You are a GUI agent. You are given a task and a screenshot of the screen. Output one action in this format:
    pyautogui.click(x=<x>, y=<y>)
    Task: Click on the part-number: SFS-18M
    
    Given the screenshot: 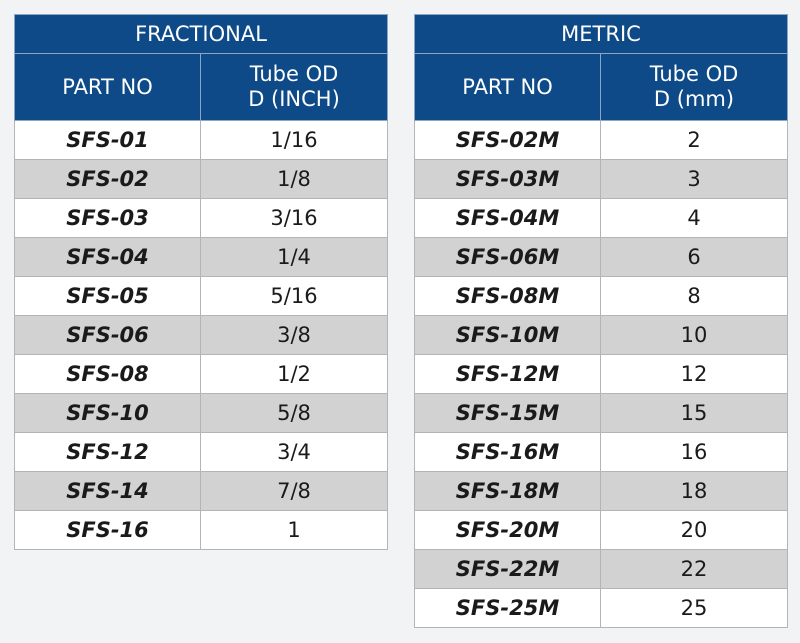 What is the action you would take?
    pyautogui.click(x=507, y=491)
    